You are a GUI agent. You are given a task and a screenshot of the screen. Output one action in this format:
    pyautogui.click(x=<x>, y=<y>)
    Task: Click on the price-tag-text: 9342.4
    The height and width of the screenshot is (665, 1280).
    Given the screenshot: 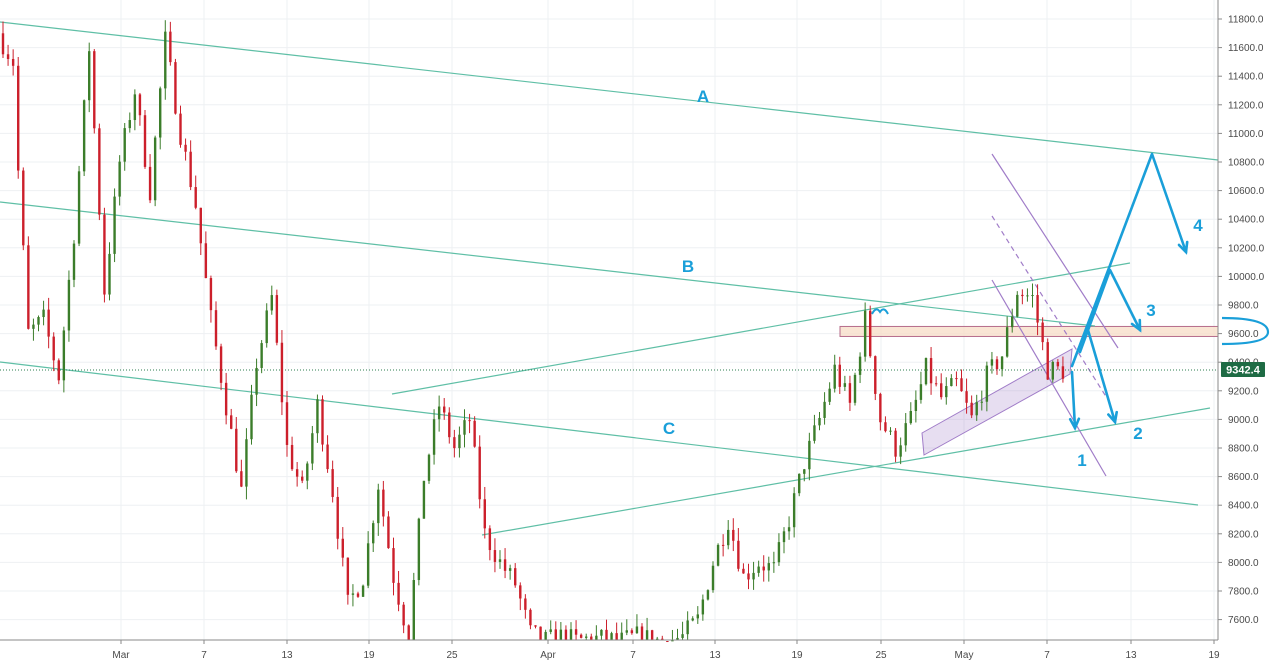 What is the action you would take?
    pyautogui.click(x=1243, y=371)
    